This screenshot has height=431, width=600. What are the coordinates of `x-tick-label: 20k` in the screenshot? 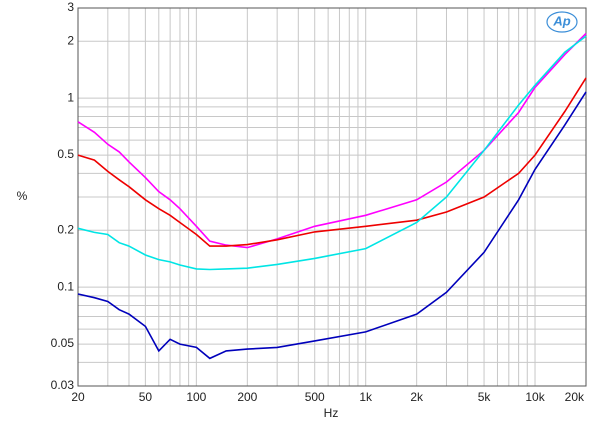 It's located at (575, 397).